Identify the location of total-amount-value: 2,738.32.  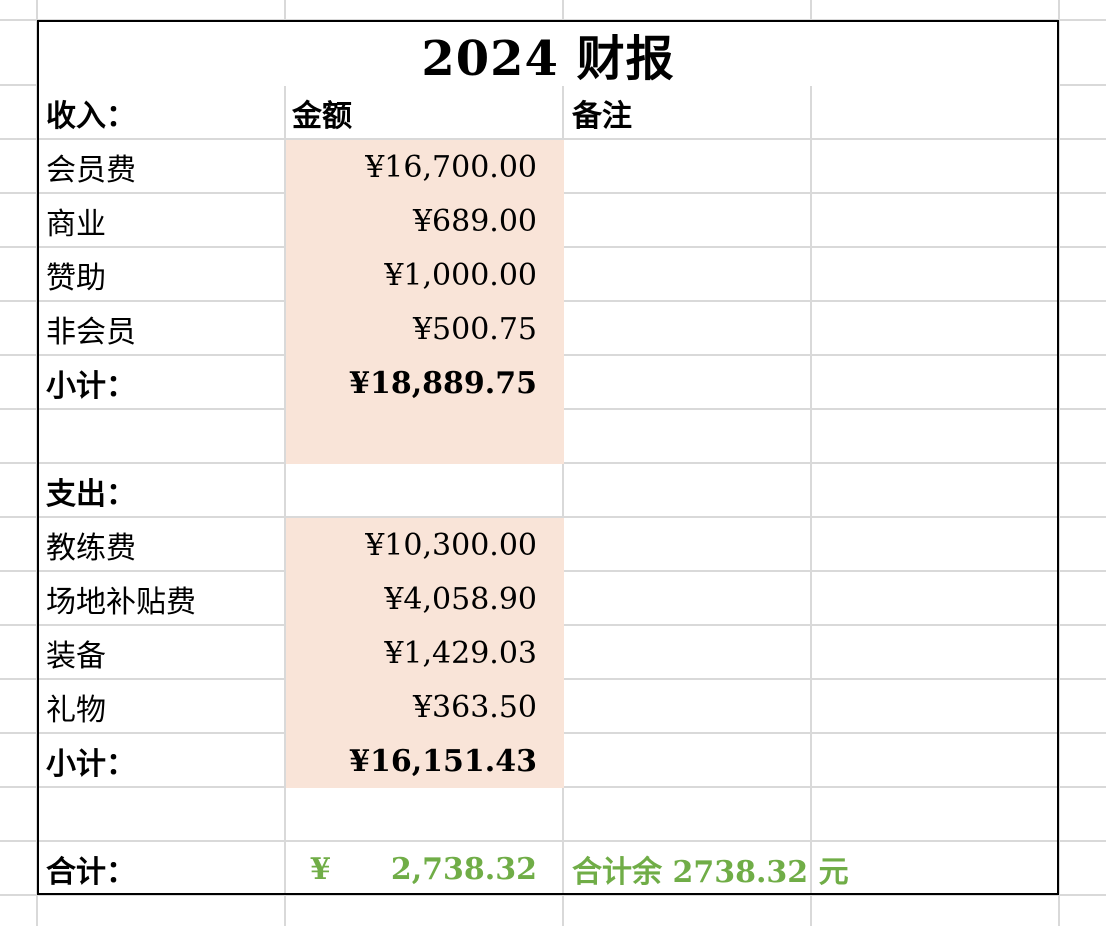
(463, 869).